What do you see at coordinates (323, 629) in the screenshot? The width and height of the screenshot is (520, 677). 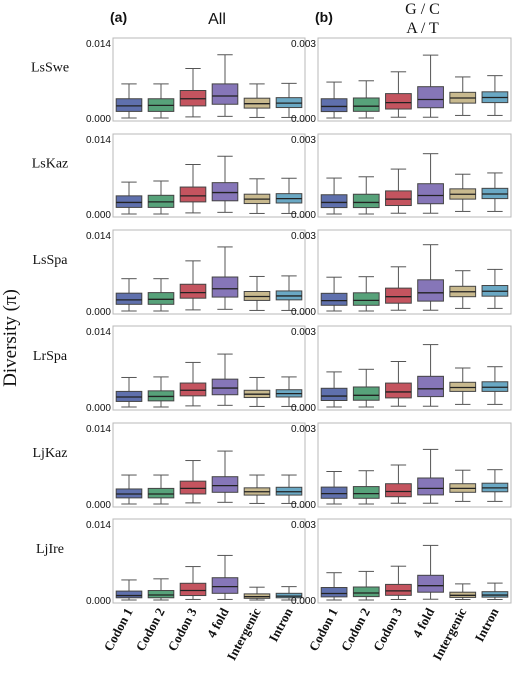 I see `x-tick-label: Codon 1` at bounding box center [323, 629].